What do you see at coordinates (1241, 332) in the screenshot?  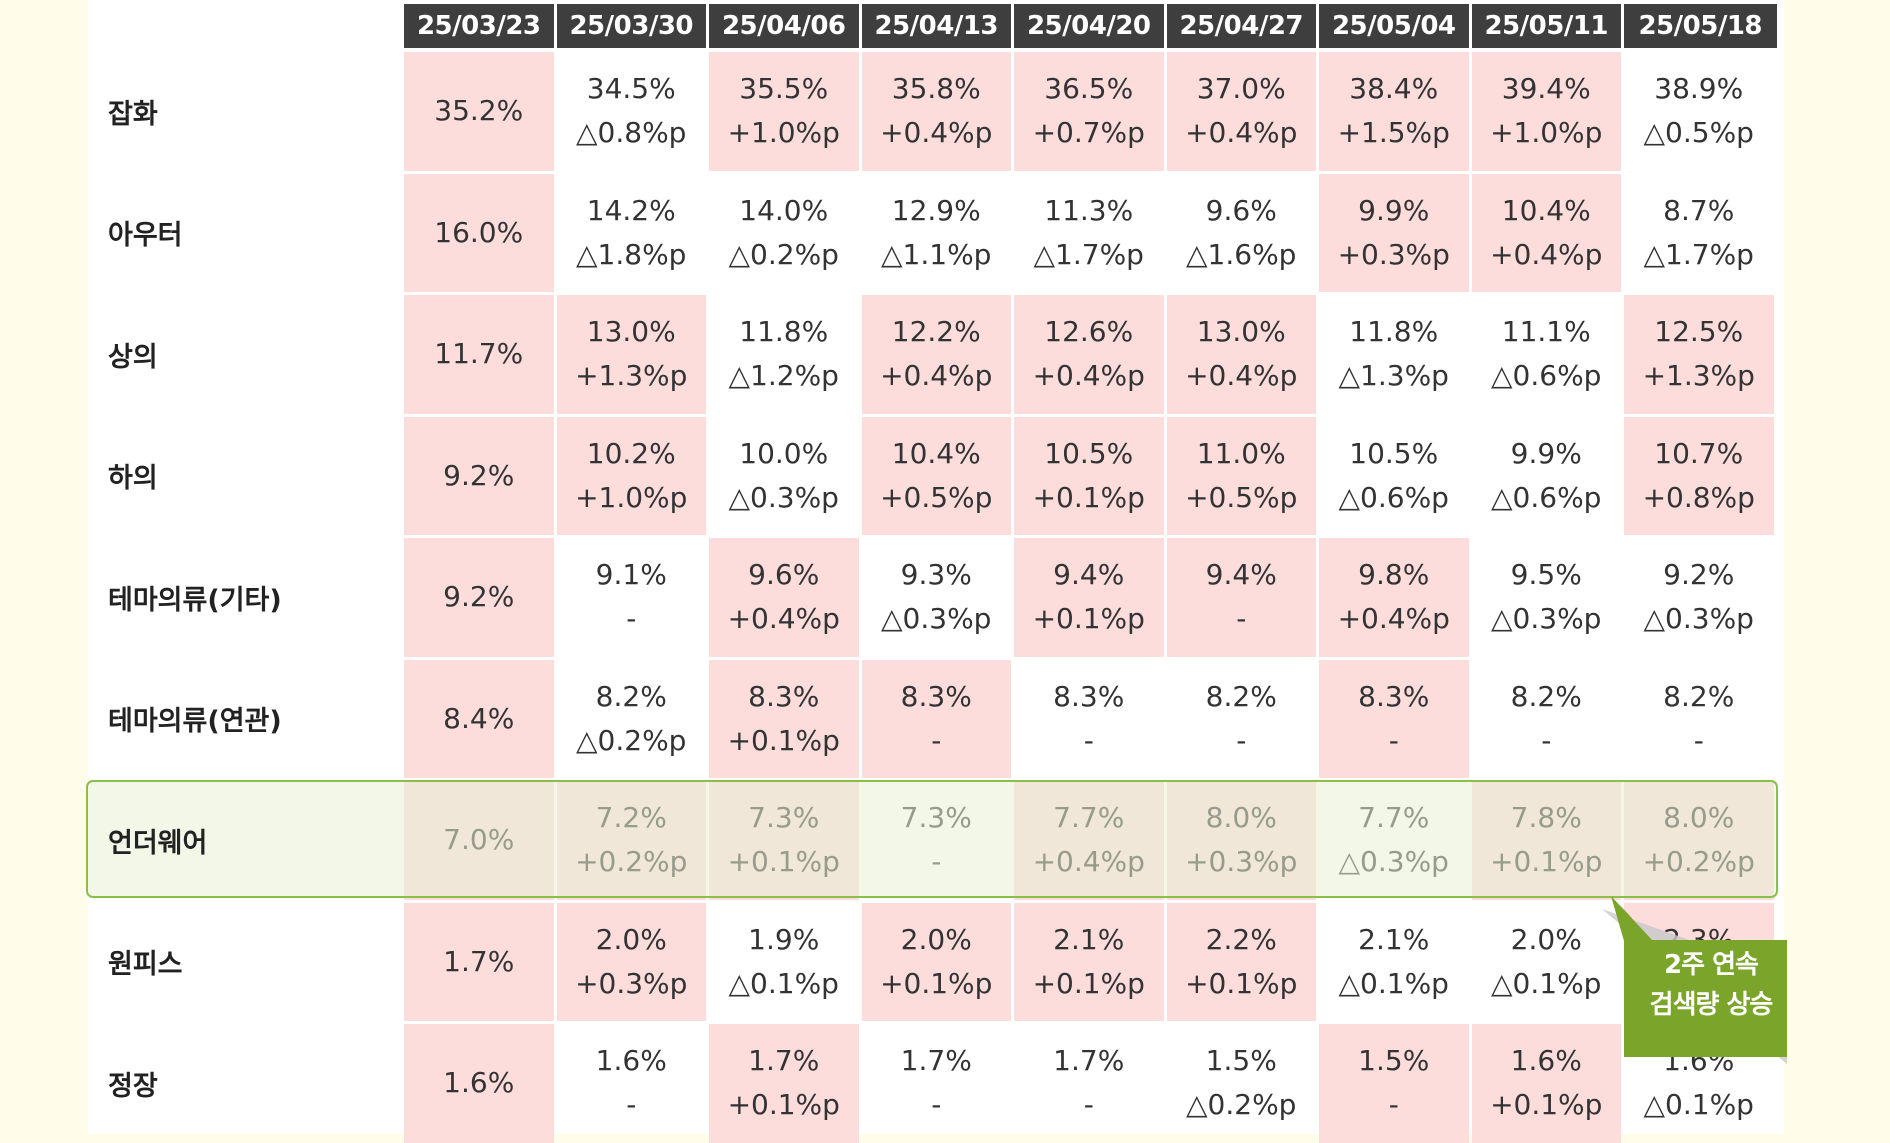 I see `cell-value: 13.0%` at bounding box center [1241, 332].